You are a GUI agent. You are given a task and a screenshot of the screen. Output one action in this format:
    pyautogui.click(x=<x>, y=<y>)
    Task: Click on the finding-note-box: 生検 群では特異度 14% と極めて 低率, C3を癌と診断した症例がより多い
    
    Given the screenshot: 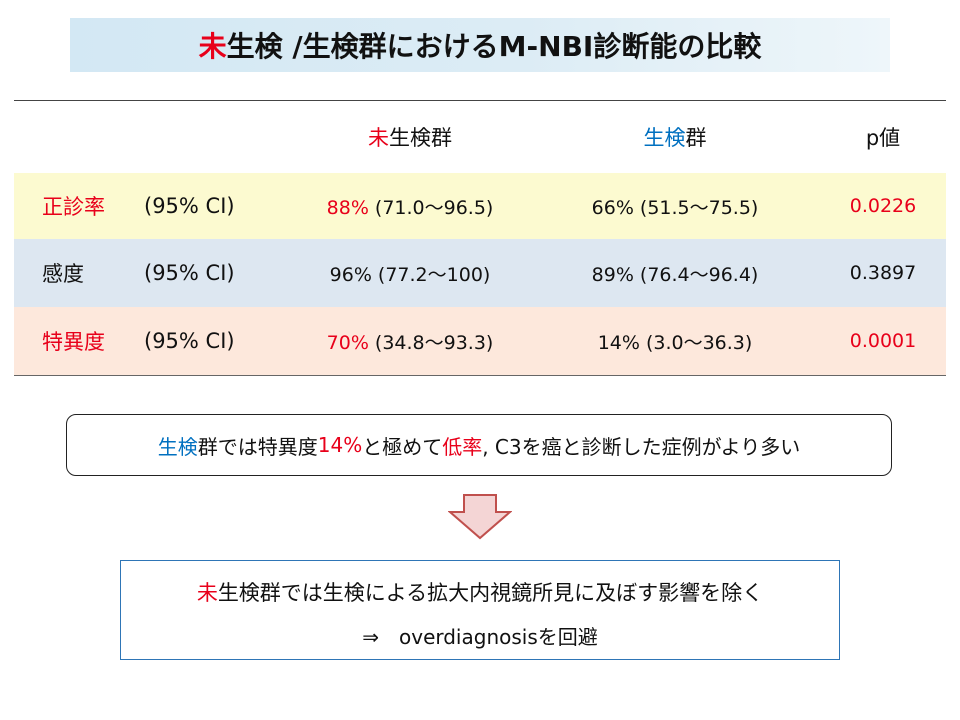 What is the action you would take?
    pyautogui.click(x=479, y=445)
    